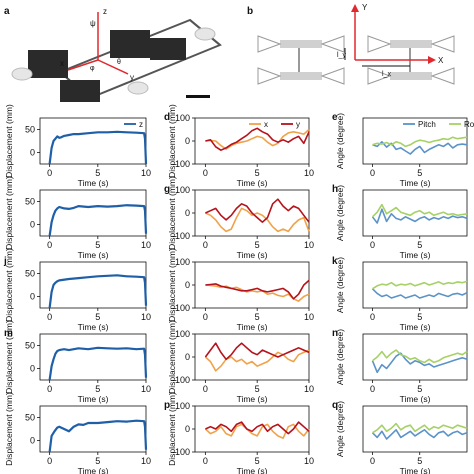 The image size is (474, 474). I want to click on chart-13: 0 50 0 5 10 Time (s) Displacement (mm), so click(77, 433).